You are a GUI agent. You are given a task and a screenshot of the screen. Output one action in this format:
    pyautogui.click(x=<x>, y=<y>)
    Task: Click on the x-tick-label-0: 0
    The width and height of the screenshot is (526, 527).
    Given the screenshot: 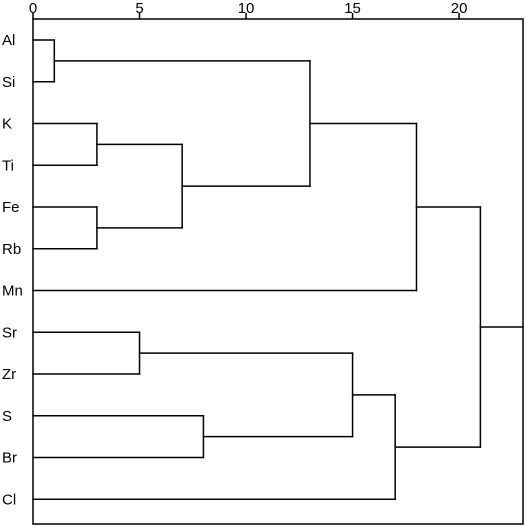 What is the action you would take?
    pyautogui.click(x=33, y=8)
    